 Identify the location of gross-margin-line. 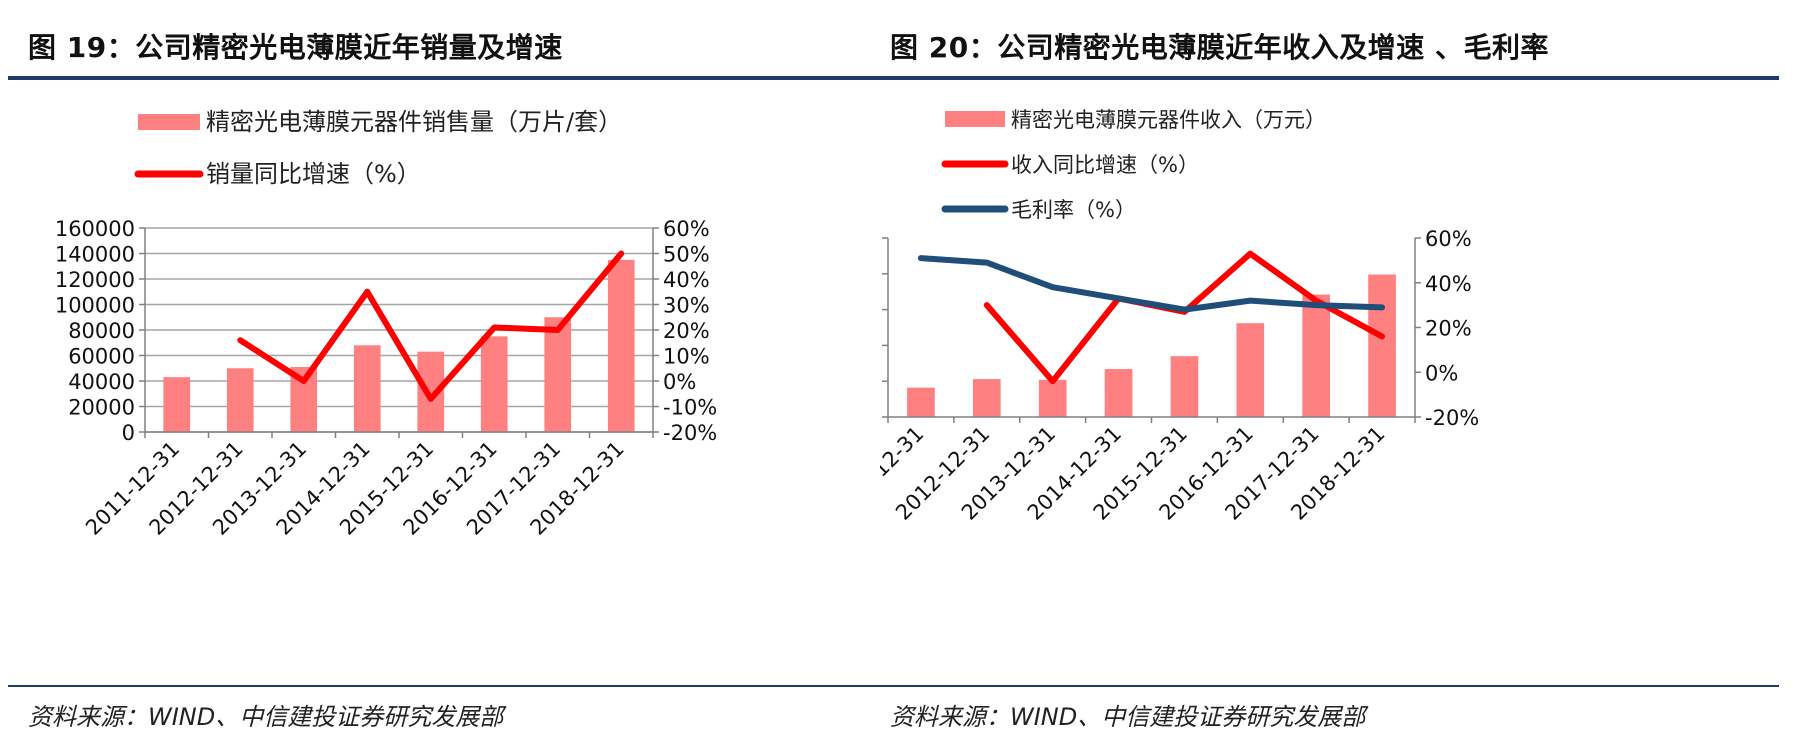
(1151, 284).